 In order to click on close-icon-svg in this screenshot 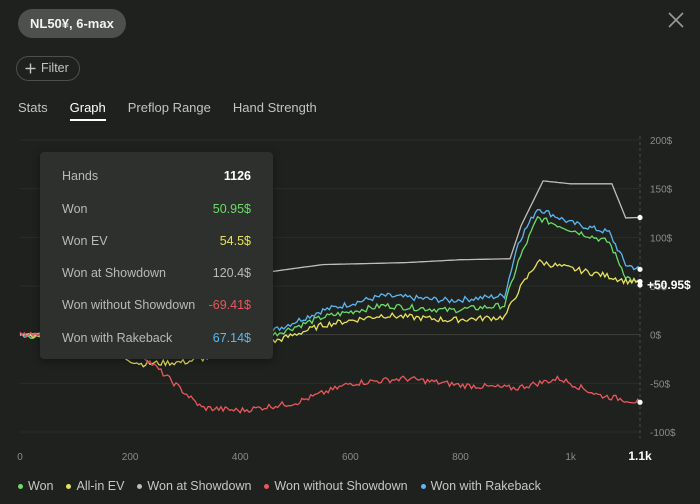, I will do `click(676, 20)`.